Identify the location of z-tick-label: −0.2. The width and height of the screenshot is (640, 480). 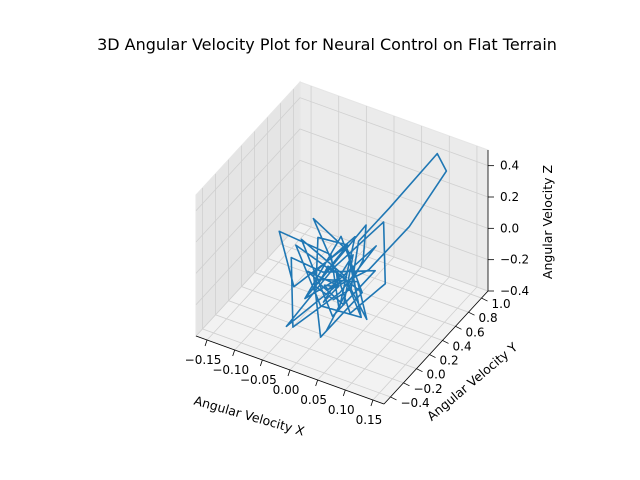
(514, 260).